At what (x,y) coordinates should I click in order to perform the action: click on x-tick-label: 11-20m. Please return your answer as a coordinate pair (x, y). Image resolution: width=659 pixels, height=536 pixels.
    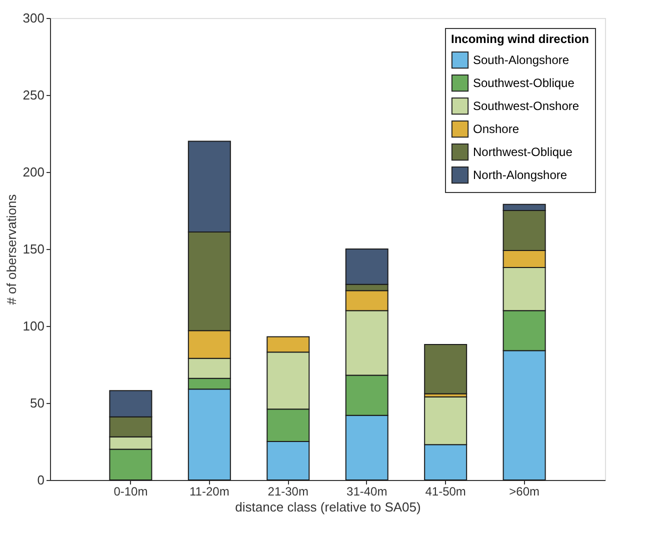
    Looking at the image, I should click on (210, 491).